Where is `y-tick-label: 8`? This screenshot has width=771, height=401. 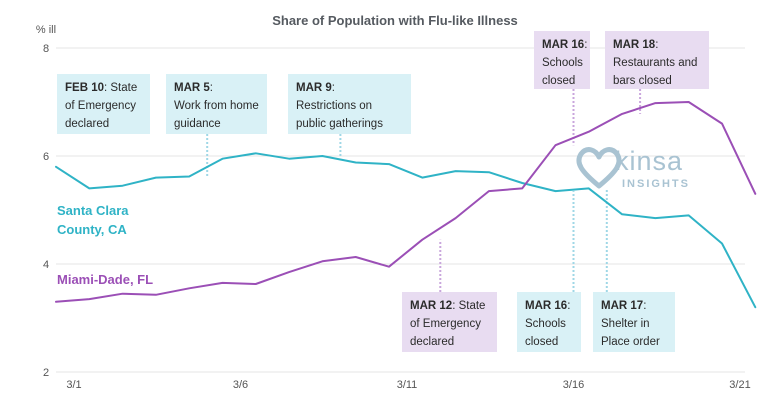 y-tick-label: 8 is located at coordinates (46, 49).